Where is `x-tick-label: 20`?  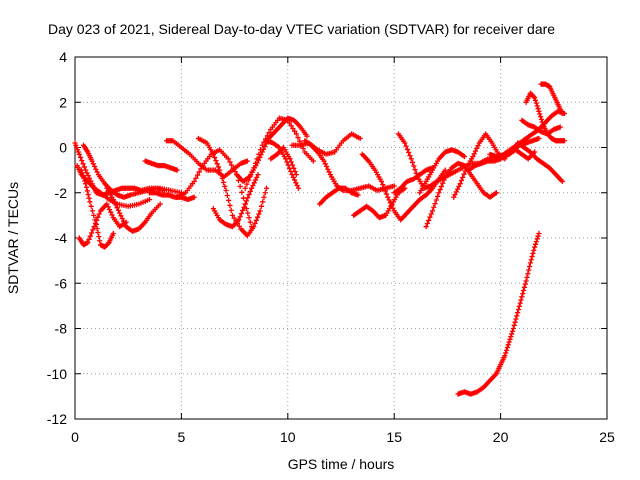 x-tick-label: 20 is located at coordinates (501, 437).